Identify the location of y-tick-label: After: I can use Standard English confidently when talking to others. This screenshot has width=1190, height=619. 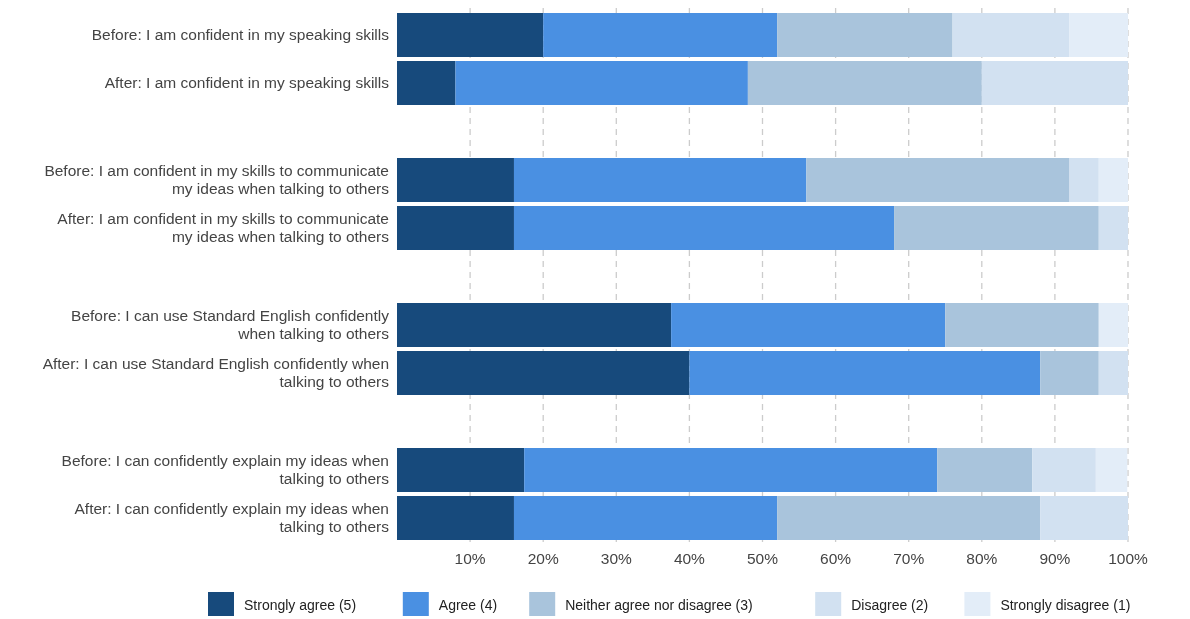
(216, 372).